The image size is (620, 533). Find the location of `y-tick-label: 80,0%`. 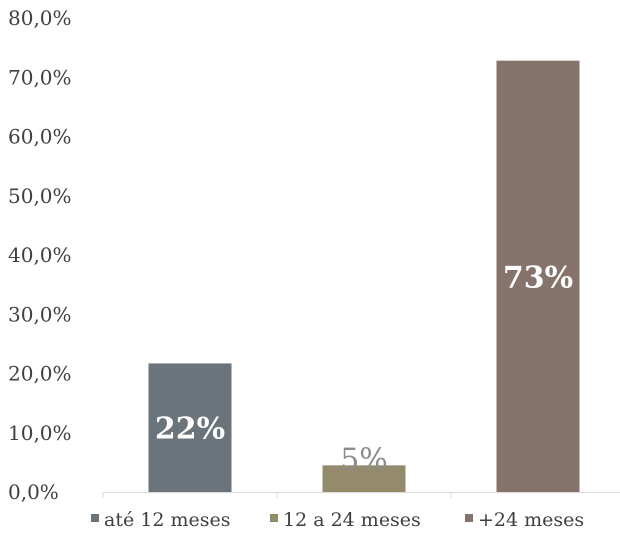

y-tick-label: 80,0% is located at coordinates (40, 18).